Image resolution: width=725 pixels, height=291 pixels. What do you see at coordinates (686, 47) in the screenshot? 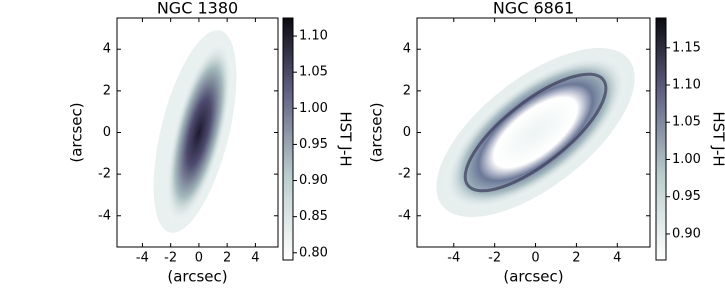
I see `colorbar-tick-label: 1.15` at bounding box center [686, 47].